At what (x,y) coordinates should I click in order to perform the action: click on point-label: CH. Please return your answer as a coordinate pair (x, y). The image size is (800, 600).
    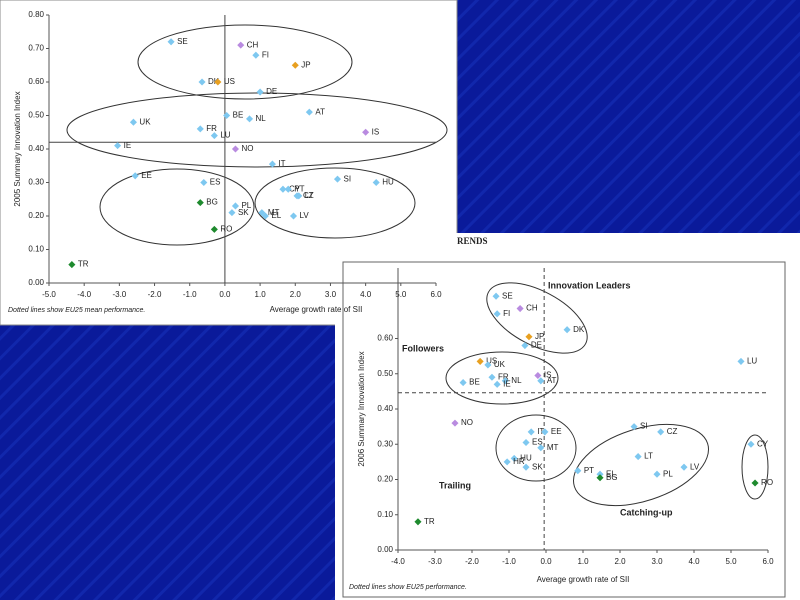
    Looking at the image, I should click on (253, 44).